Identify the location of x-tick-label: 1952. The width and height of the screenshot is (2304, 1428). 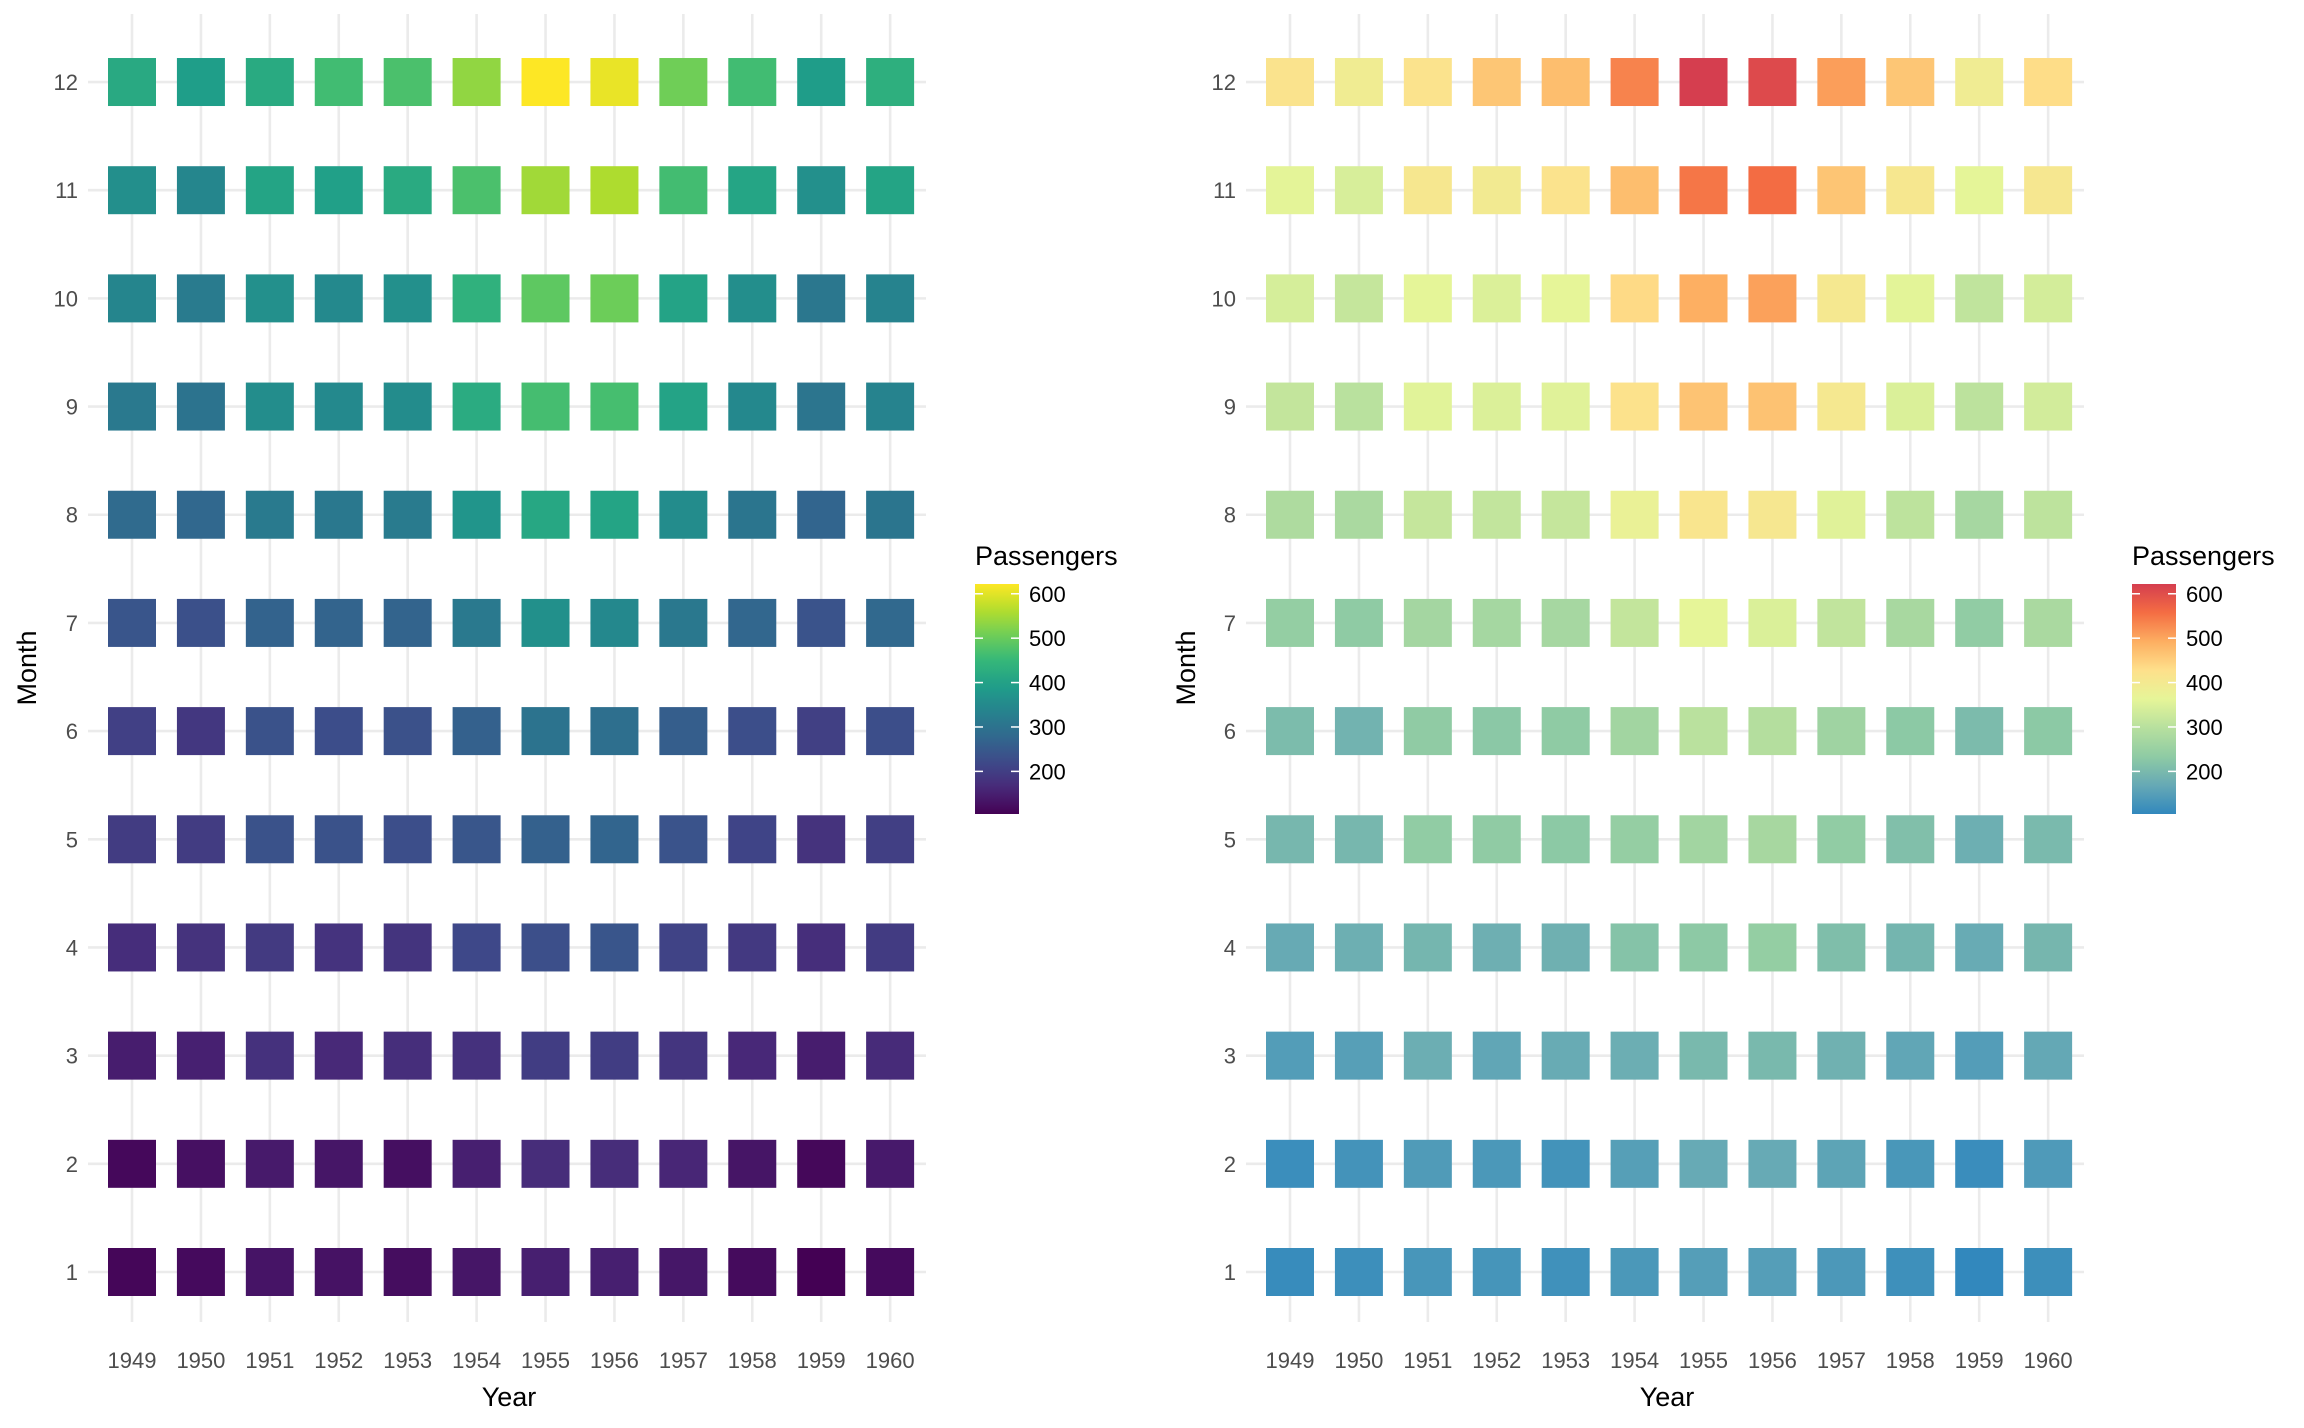
(338, 1360).